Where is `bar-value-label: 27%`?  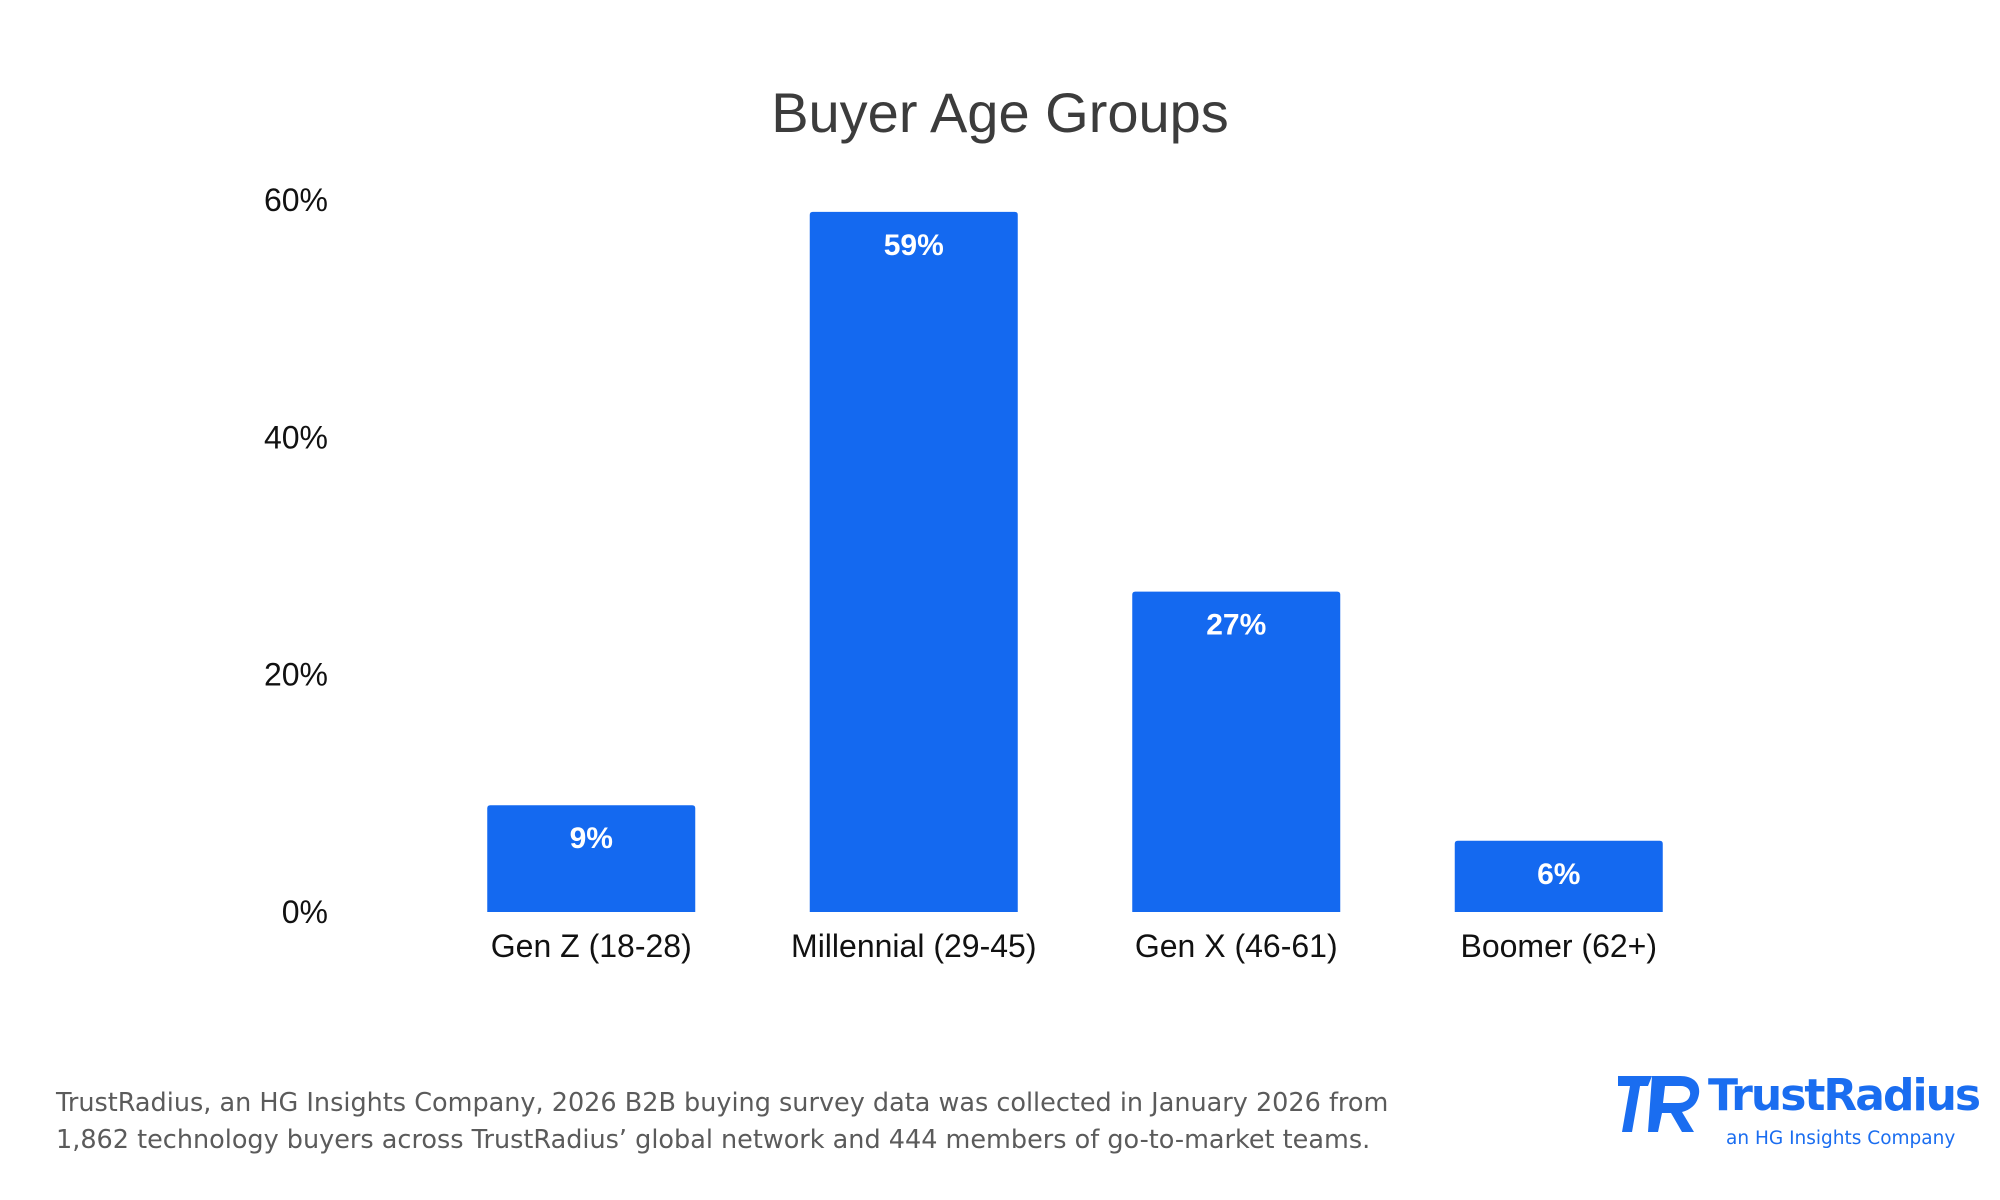 bar-value-label: 27% is located at coordinates (1236, 625).